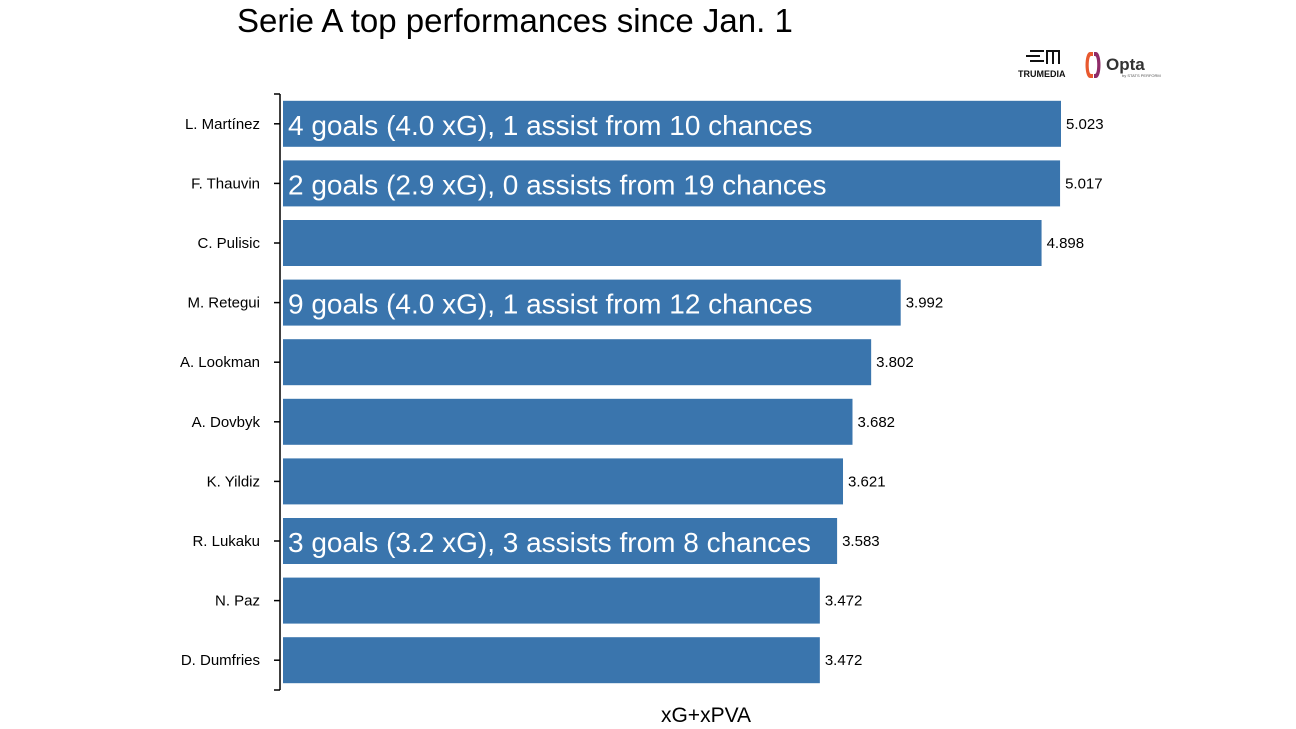 This screenshot has width=1296, height=729. Describe the element at coordinates (225, 183) in the screenshot. I see `y-tick-label: F. Thauvin` at that location.